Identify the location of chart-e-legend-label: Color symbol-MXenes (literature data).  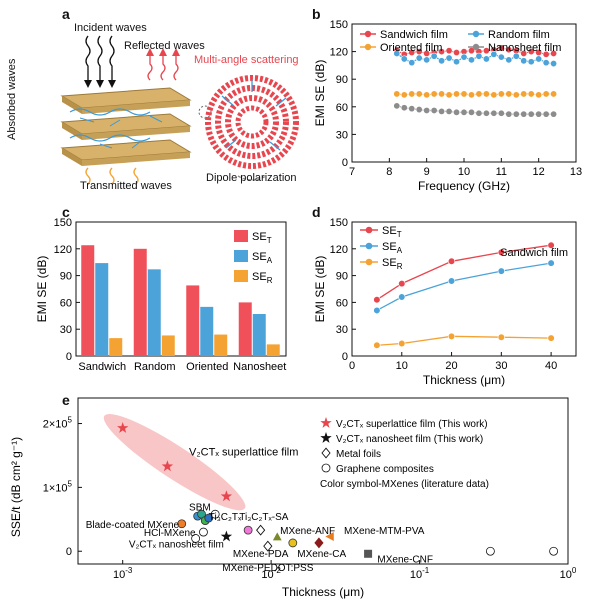
(404, 484).